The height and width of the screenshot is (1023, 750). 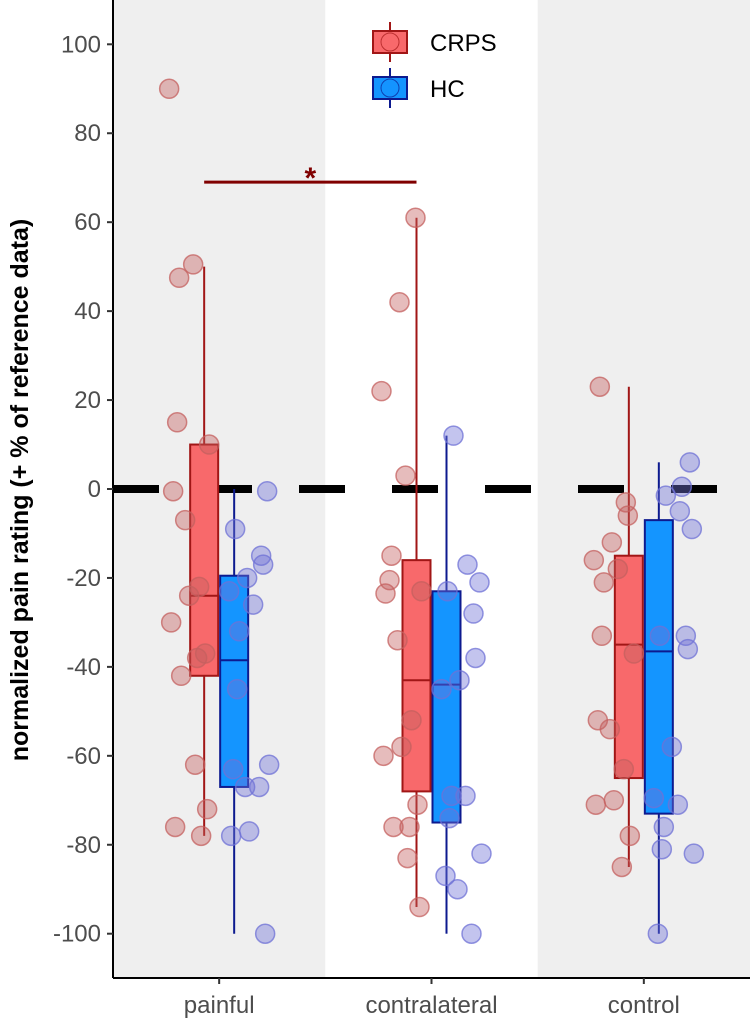 I want to click on y-tick-label: 100, so click(x=81, y=44).